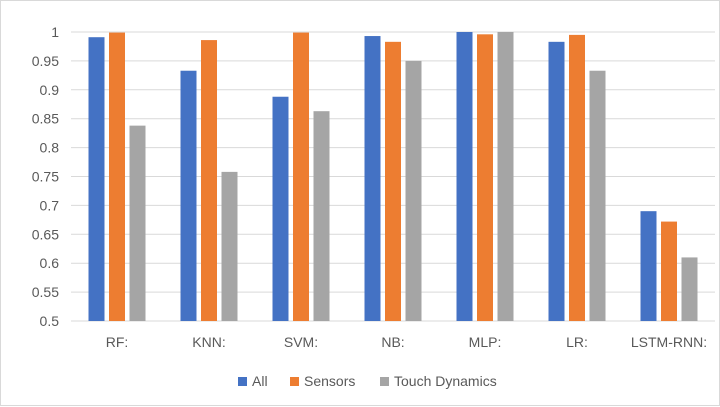 This screenshot has width=720, height=407. Describe the element at coordinates (45, 234) in the screenshot. I see `y-tick-label: 0.65` at that location.